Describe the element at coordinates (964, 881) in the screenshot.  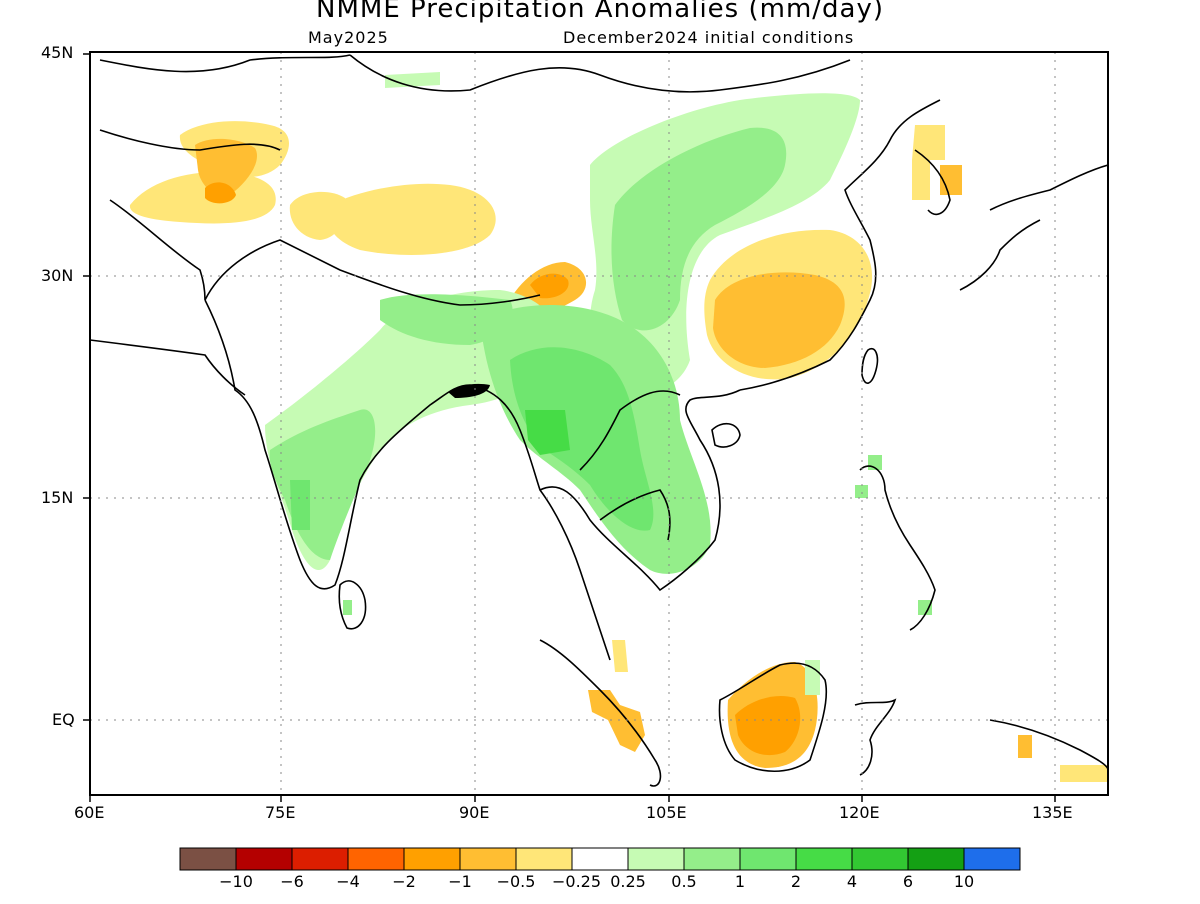
I see `colorbar-tick-label: 10` at that location.